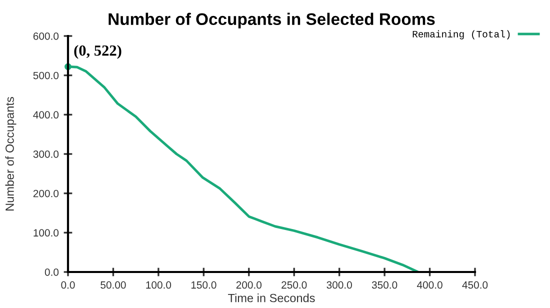  Describe the element at coordinates (46, 194) in the screenshot. I see `y-tick-label: 200.0` at that location.